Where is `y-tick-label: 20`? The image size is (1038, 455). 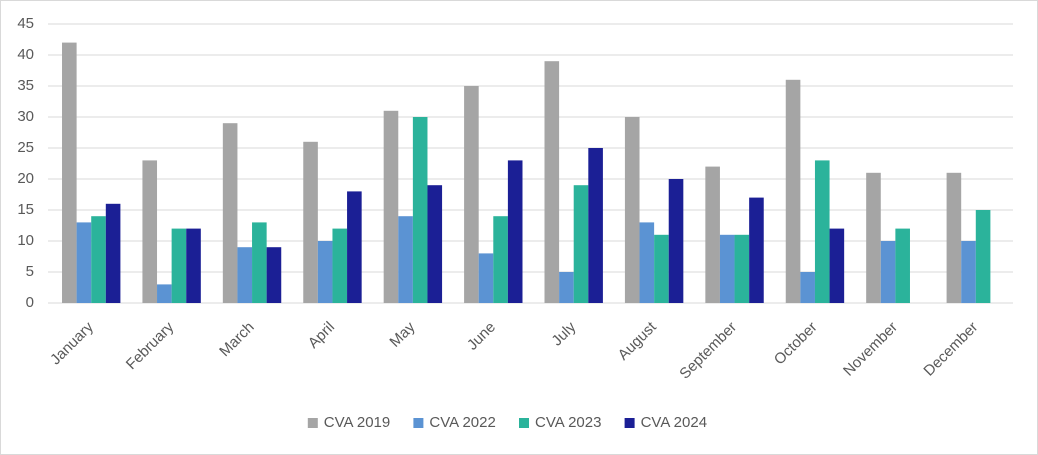
y-tick-label: 20 is located at coordinates (25, 178).